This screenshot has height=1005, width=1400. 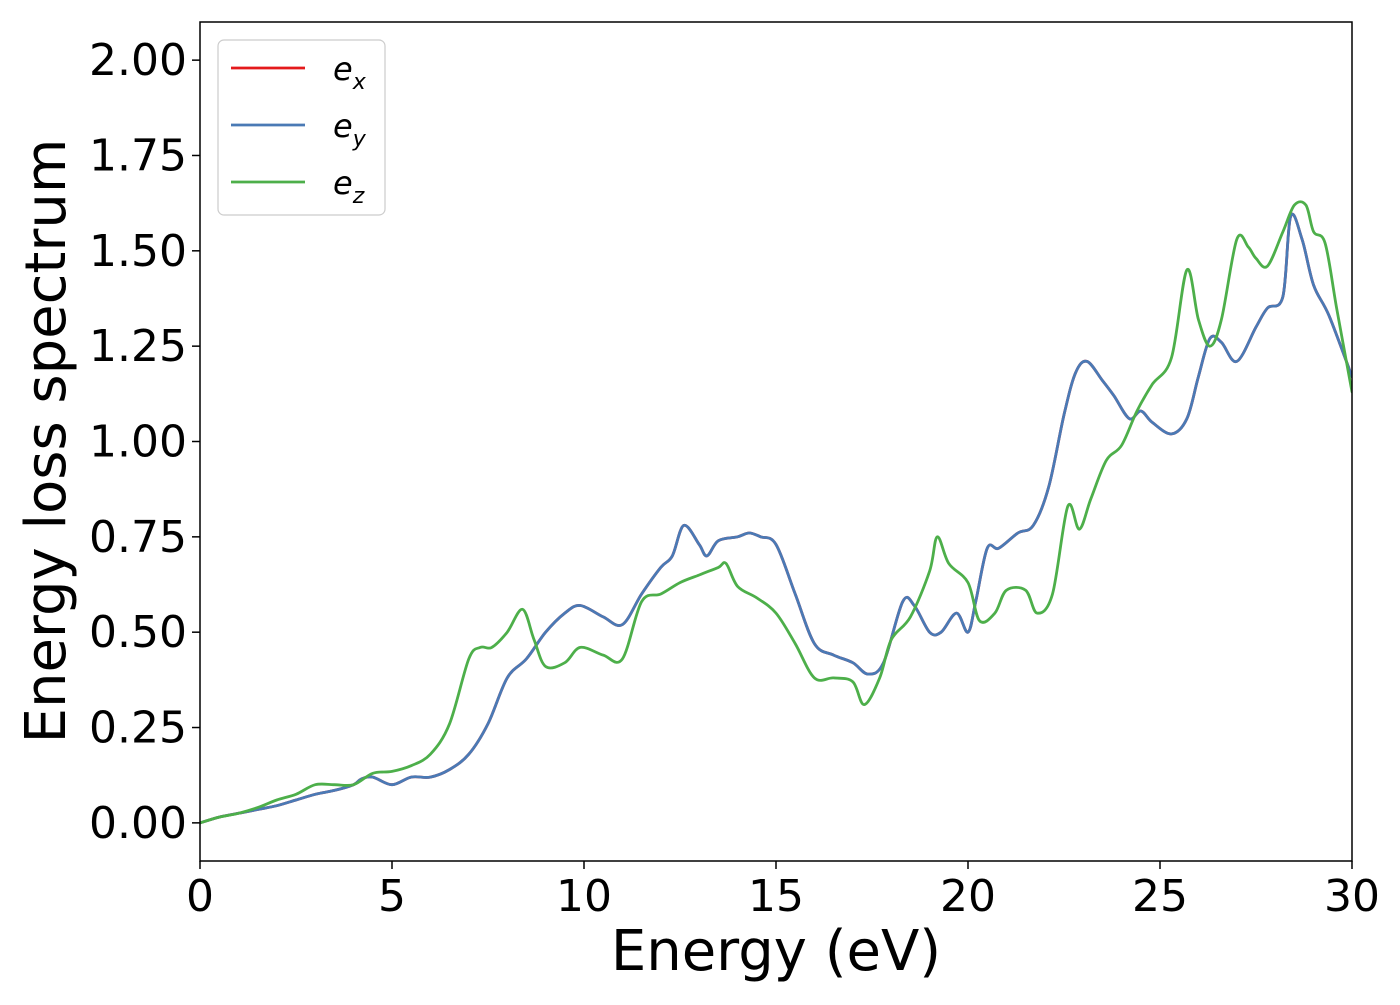 What do you see at coordinates (138, 60) in the screenshot?
I see `y-tick-label: 2.00` at bounding box center [138, 60].